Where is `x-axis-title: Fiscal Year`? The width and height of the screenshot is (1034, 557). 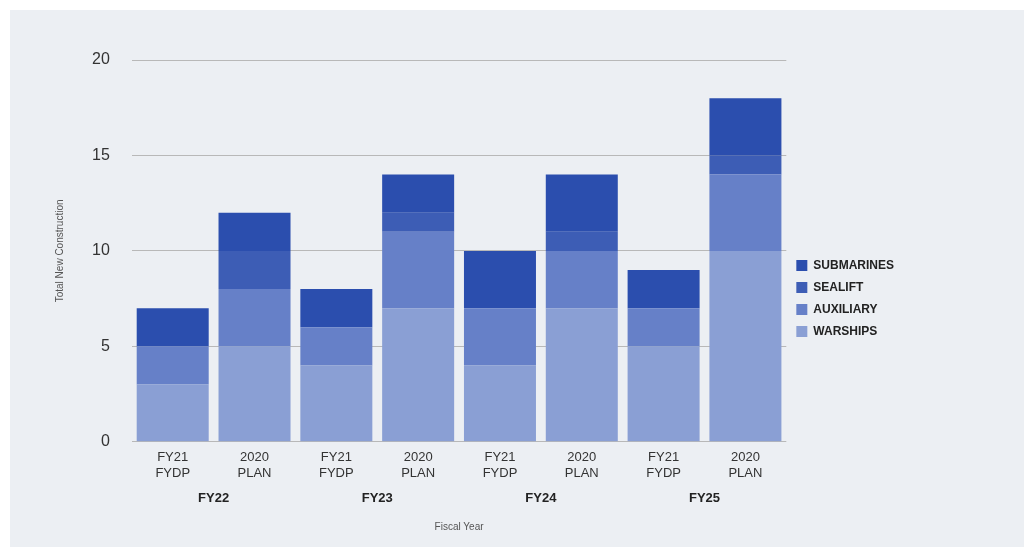 x-axis-title: Fiscal Year is located at coordinates (459, 526).